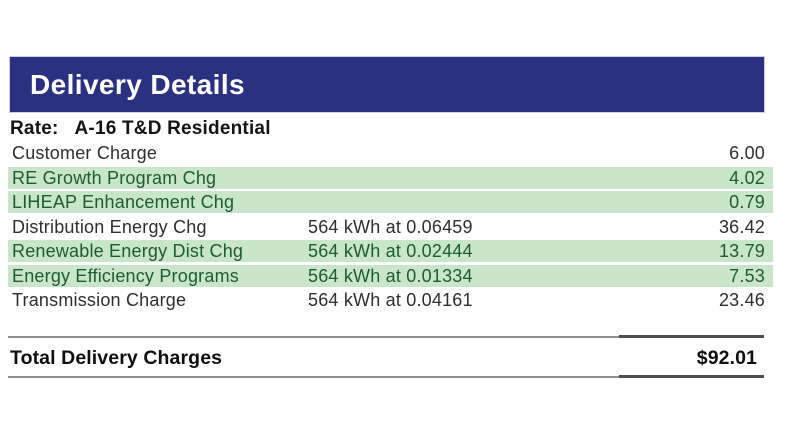 Image resolution: width=790 pixels, height=440 pixels. What do you see at coordinates (726, 358) in the screenshot?
I see `total-amount: $92.01` at bounding box center [726, 358].